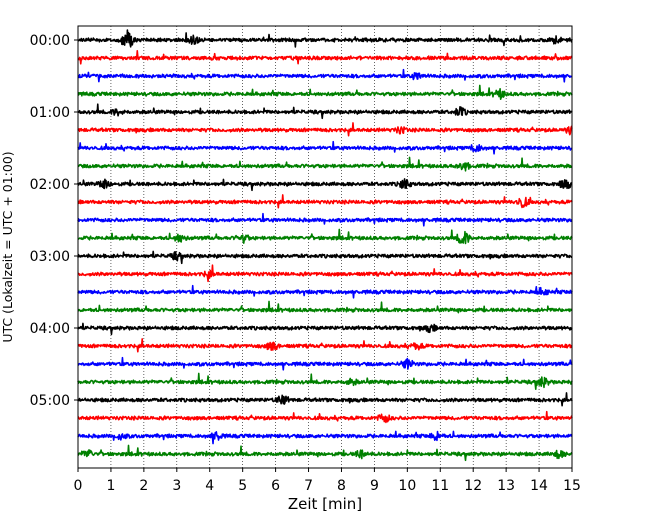  Describe the element at coordinates (143, 486) in the screenshot. I see `x-tick-label-2: 2` at that location.